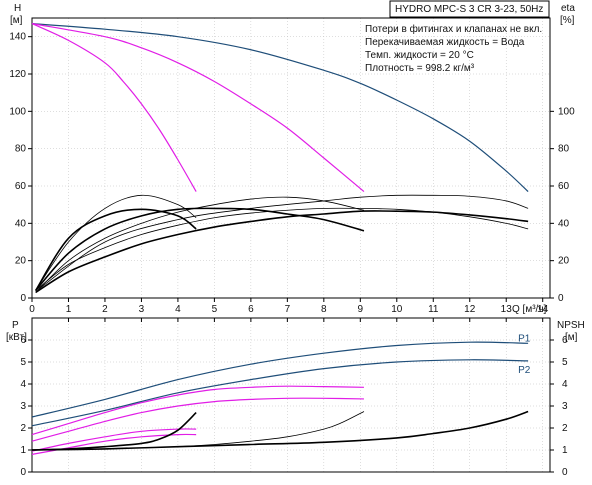  I want to click on x-tick-label: 7, so click(288, 309).